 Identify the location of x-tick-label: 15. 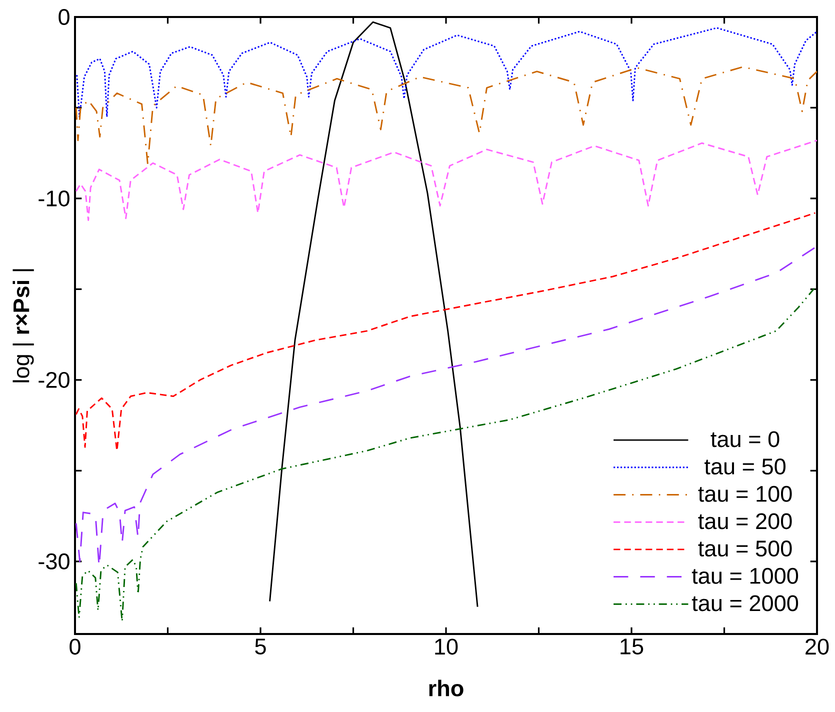
(632, 646).